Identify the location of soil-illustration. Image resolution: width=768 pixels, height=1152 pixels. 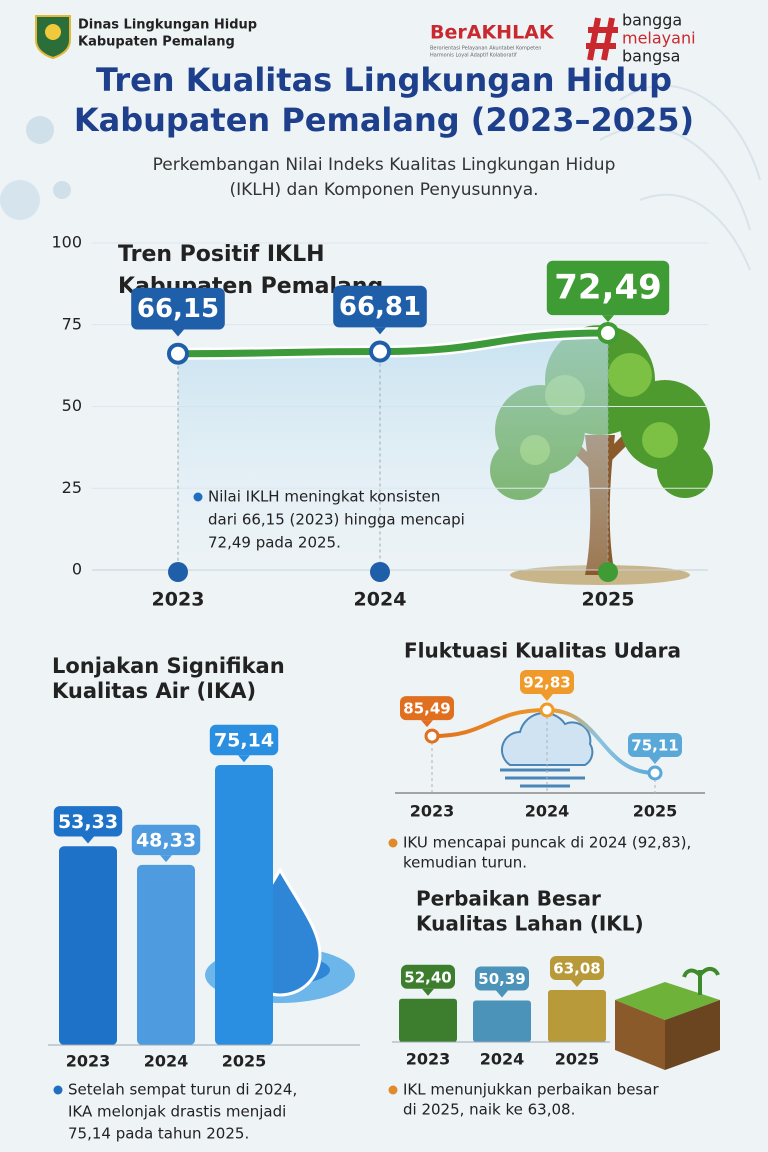
(667, 1018).